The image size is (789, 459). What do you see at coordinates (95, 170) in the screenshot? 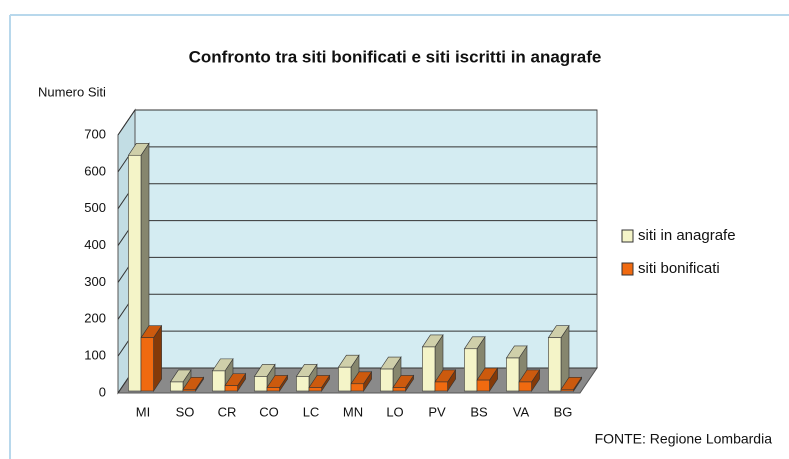
I see `y-tick-label: 600` at bounding box center [95, 170].